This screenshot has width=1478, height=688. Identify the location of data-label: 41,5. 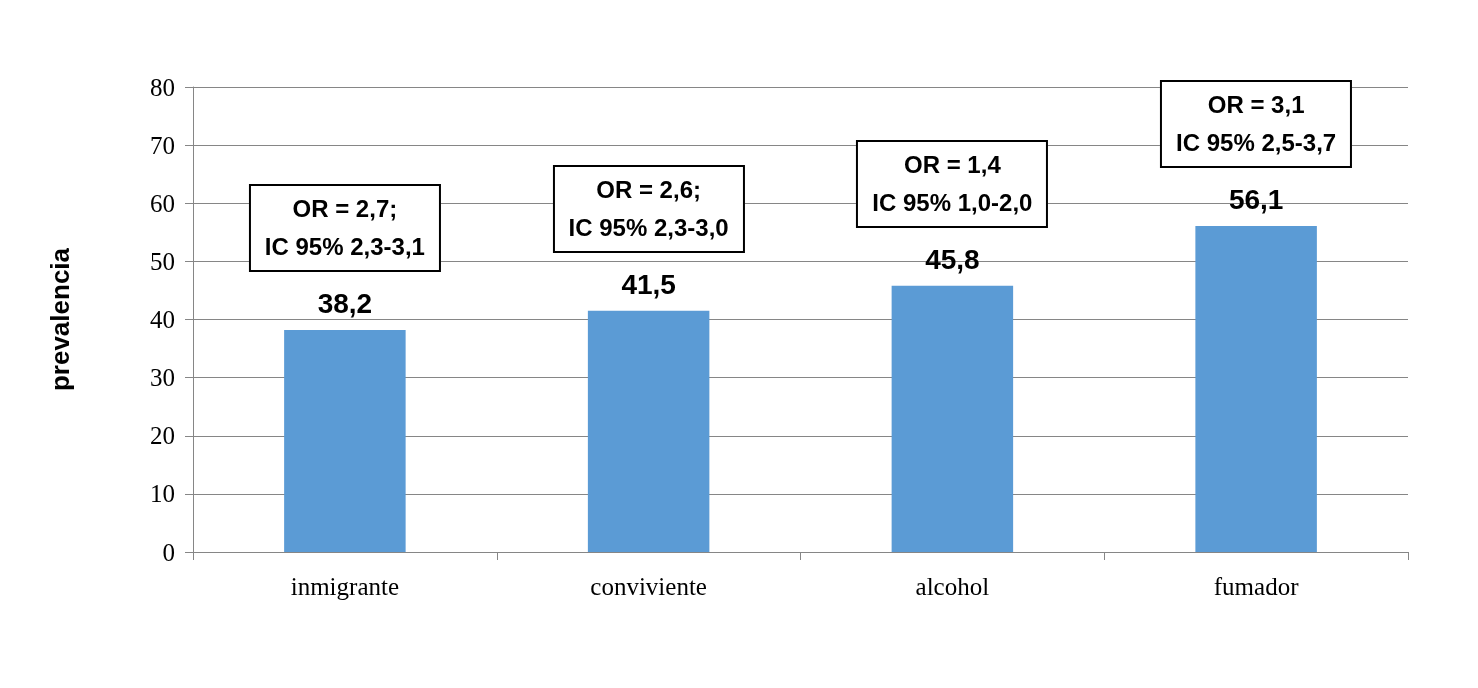
(648, 285).